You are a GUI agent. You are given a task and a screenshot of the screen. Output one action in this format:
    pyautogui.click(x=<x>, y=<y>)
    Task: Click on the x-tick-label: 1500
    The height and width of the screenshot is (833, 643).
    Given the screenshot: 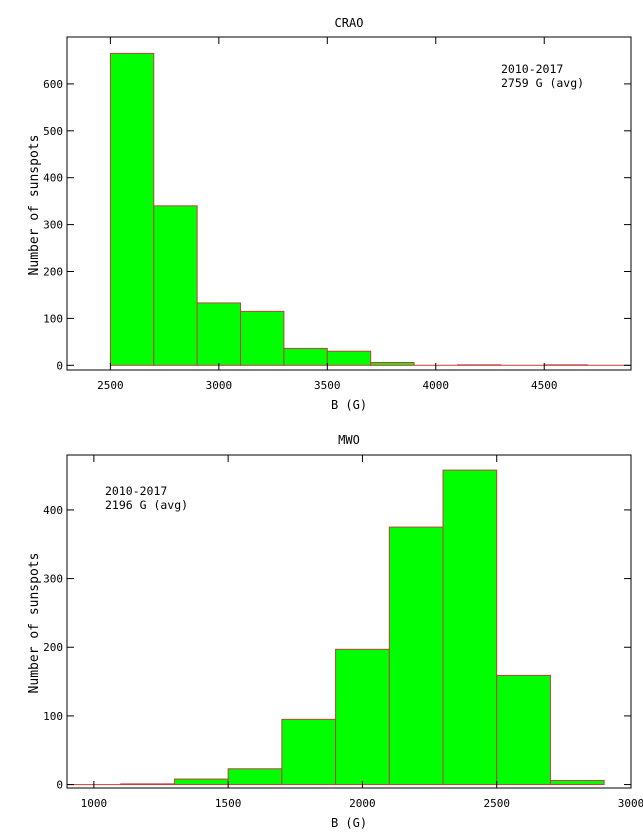 What is the action you would take?
    pyautogui.click(x=228, y=803)
    